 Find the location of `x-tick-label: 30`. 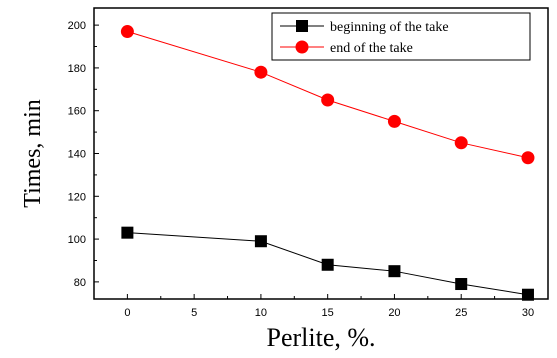

x-tick-label: 30 is located at coordinates (528, 313).